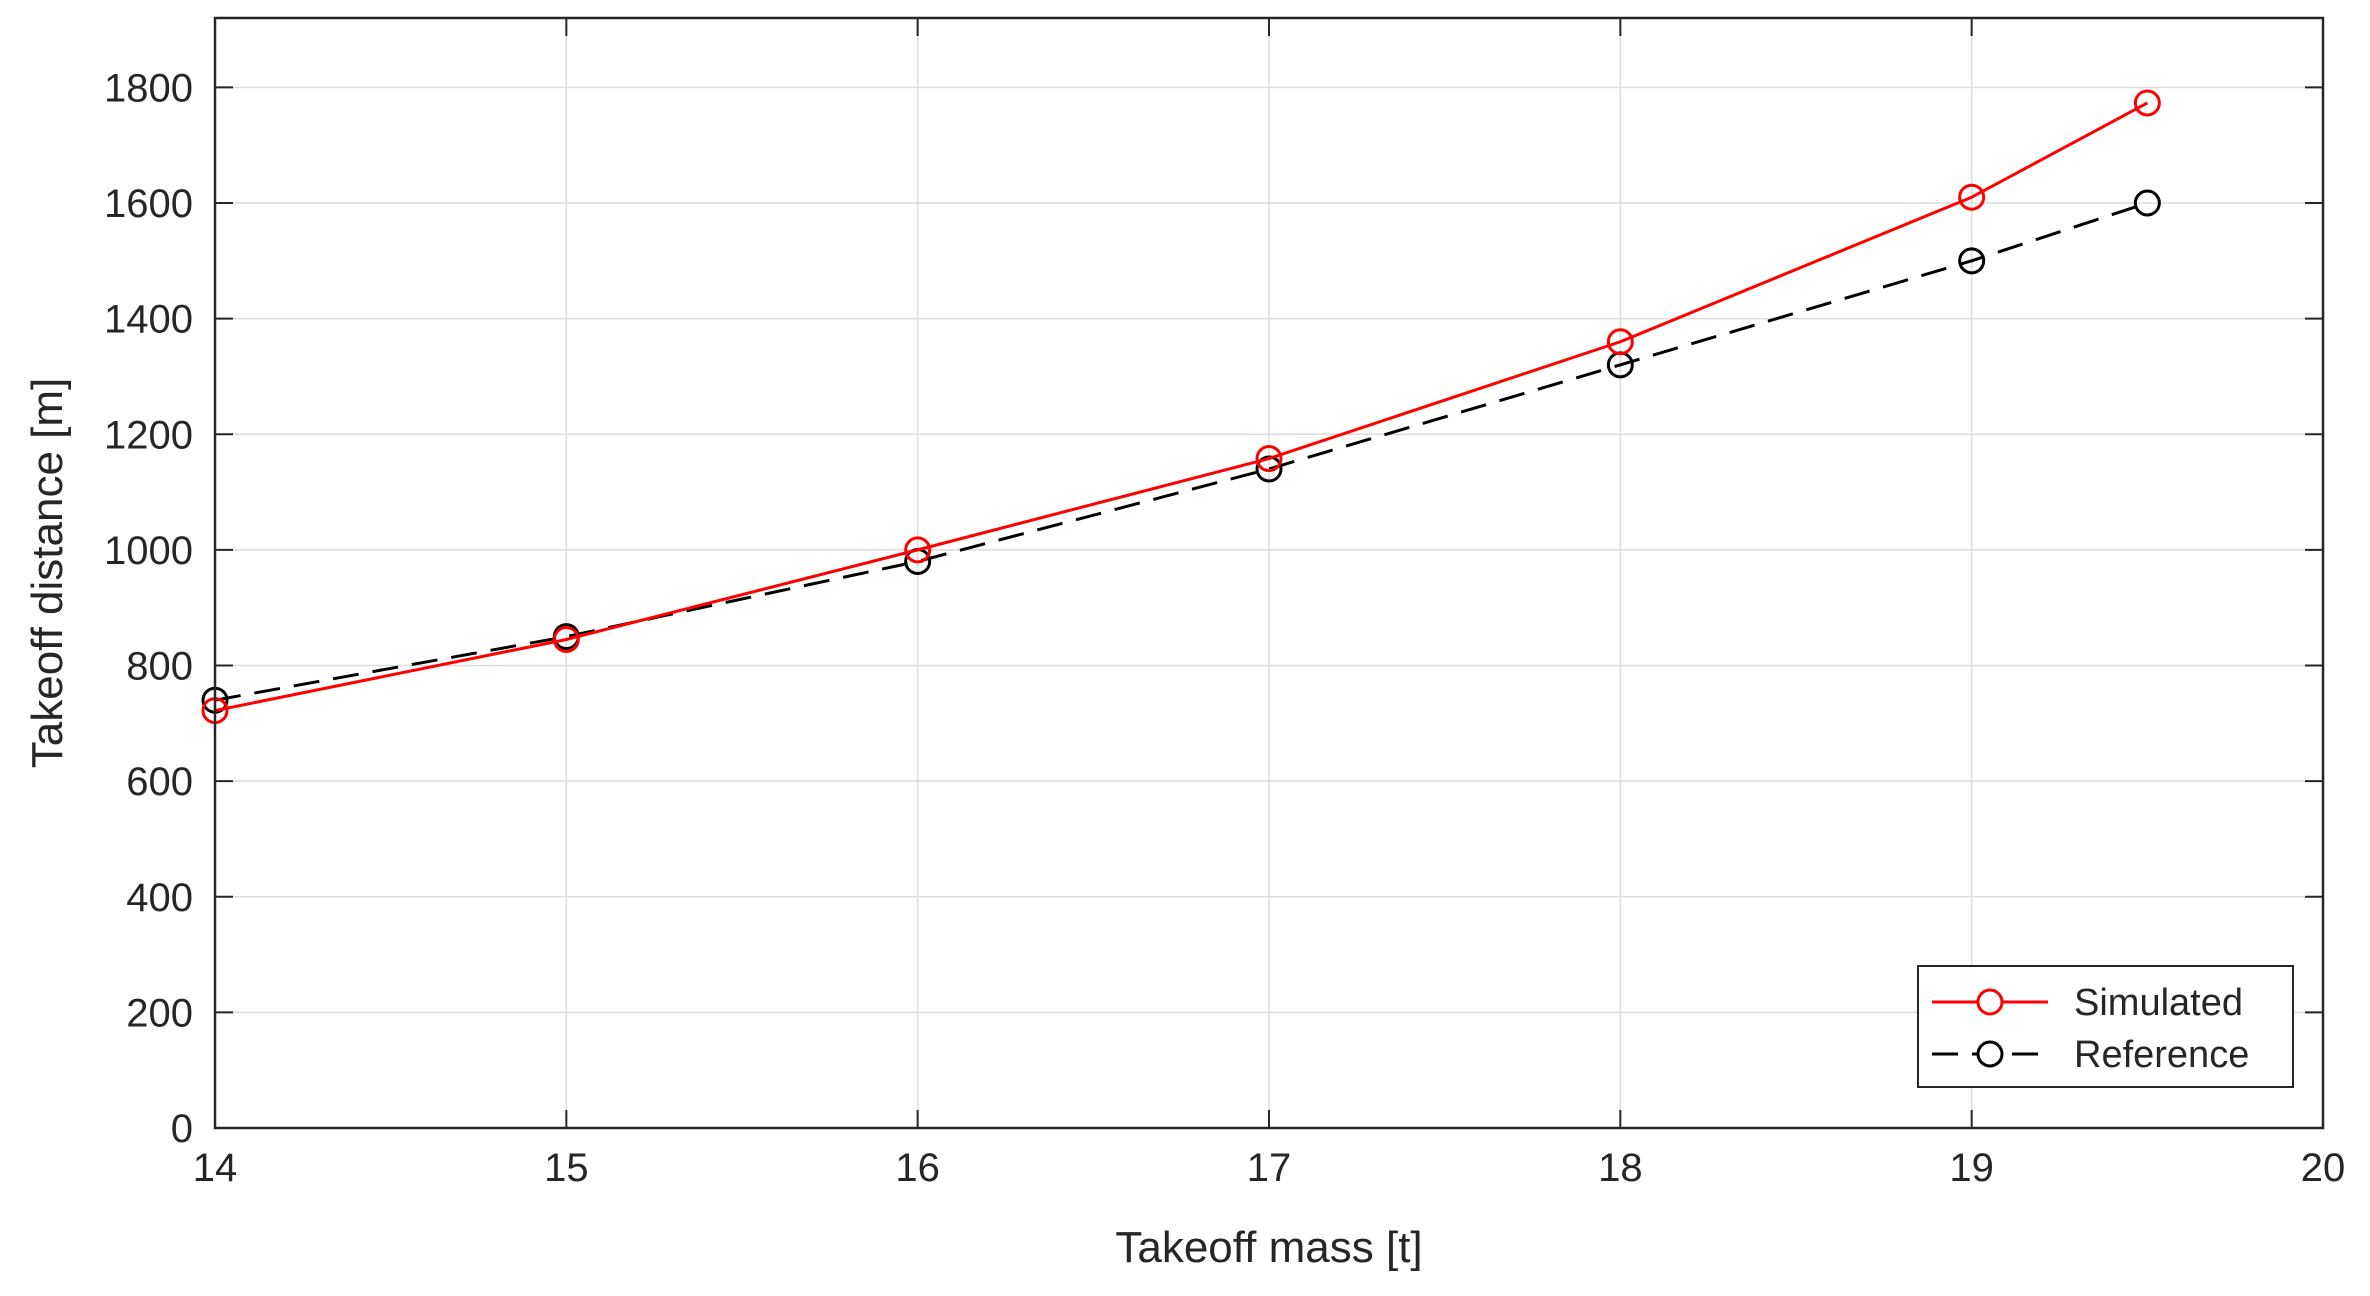 The image size is (2370, 1296). What do you see at coordinates (148, 435) in the screenshot?
I see `y-tick-label: 1200` at bounding box center [148, 435].